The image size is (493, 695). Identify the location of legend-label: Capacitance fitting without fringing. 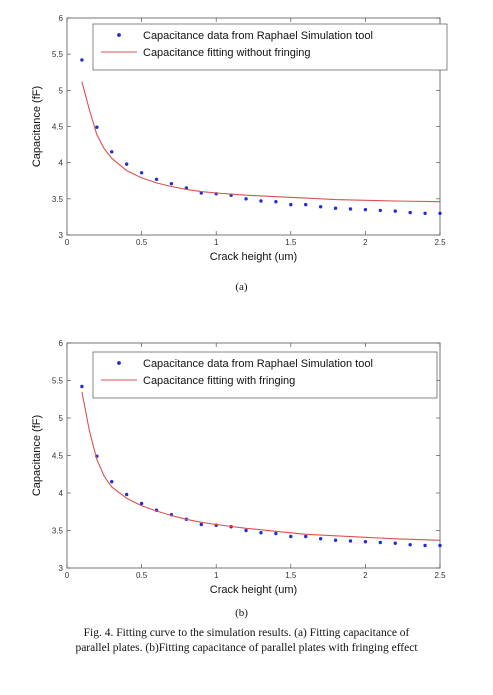
(227, 53).